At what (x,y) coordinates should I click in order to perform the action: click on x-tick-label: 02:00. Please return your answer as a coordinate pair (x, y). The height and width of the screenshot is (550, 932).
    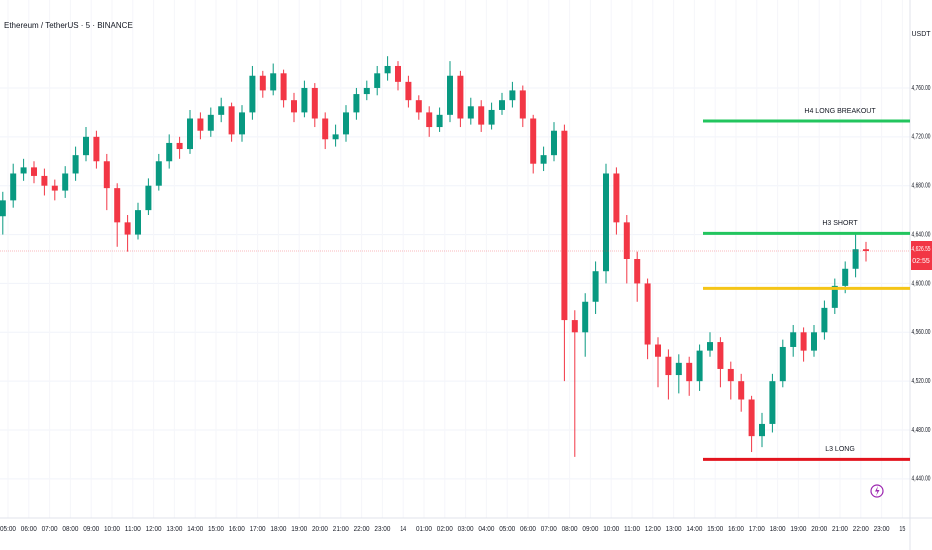
    Looking at the image, I should click on (445, 529).